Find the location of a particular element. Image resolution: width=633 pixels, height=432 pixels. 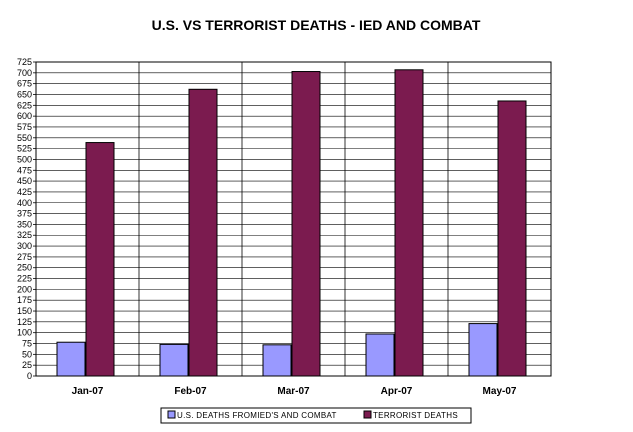

x-tick-label: Feb-07 is located at coordinates (190, 391).